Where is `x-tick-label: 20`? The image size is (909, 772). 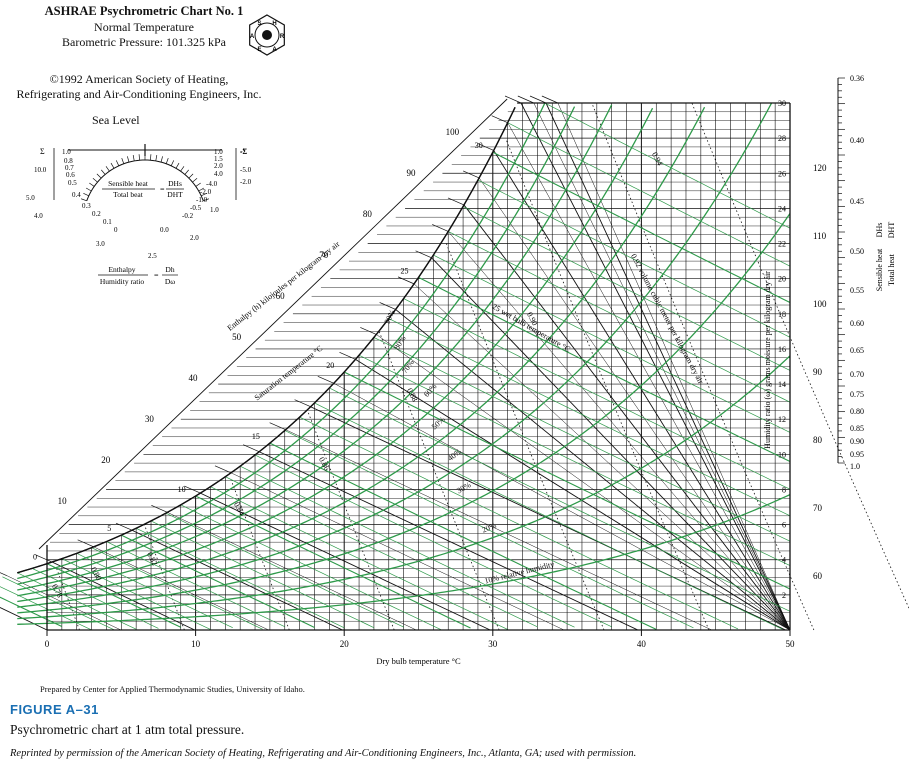 x-tick-label: 20 is located at coordinates (345, 644).